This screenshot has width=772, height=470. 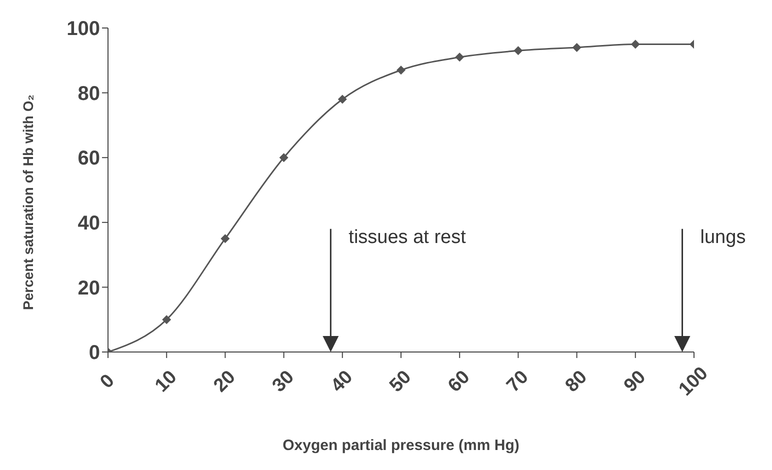 What do you see at coordinates (517, 381) in the screenshot?
I see `x-tick-label: 70` at bounding box center [517, 381].